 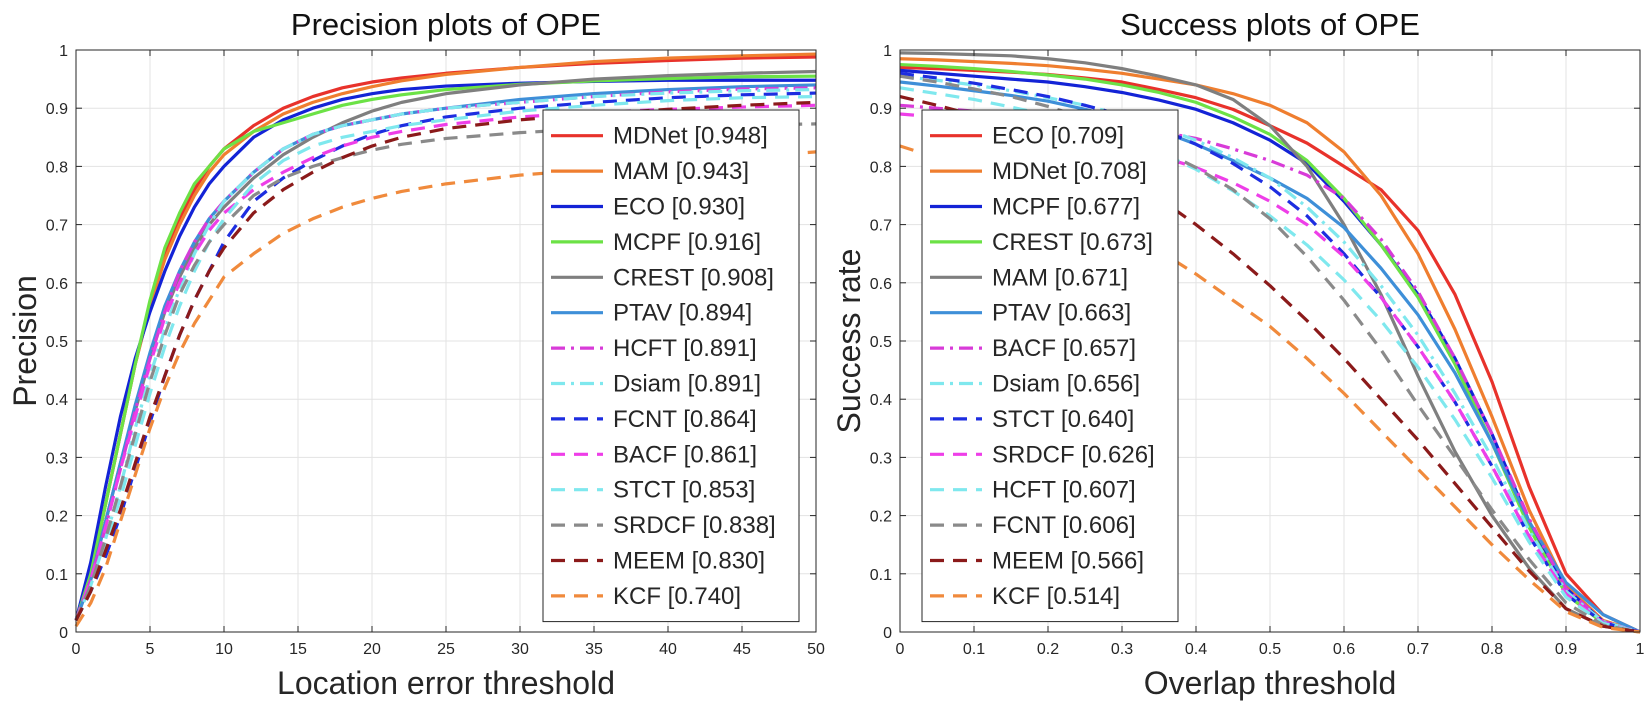 What do you see at coordinates (1270, 683) in the screenshot?
I see `x-axis-label: Overlap threshold` at bounding box center [1270, 683].